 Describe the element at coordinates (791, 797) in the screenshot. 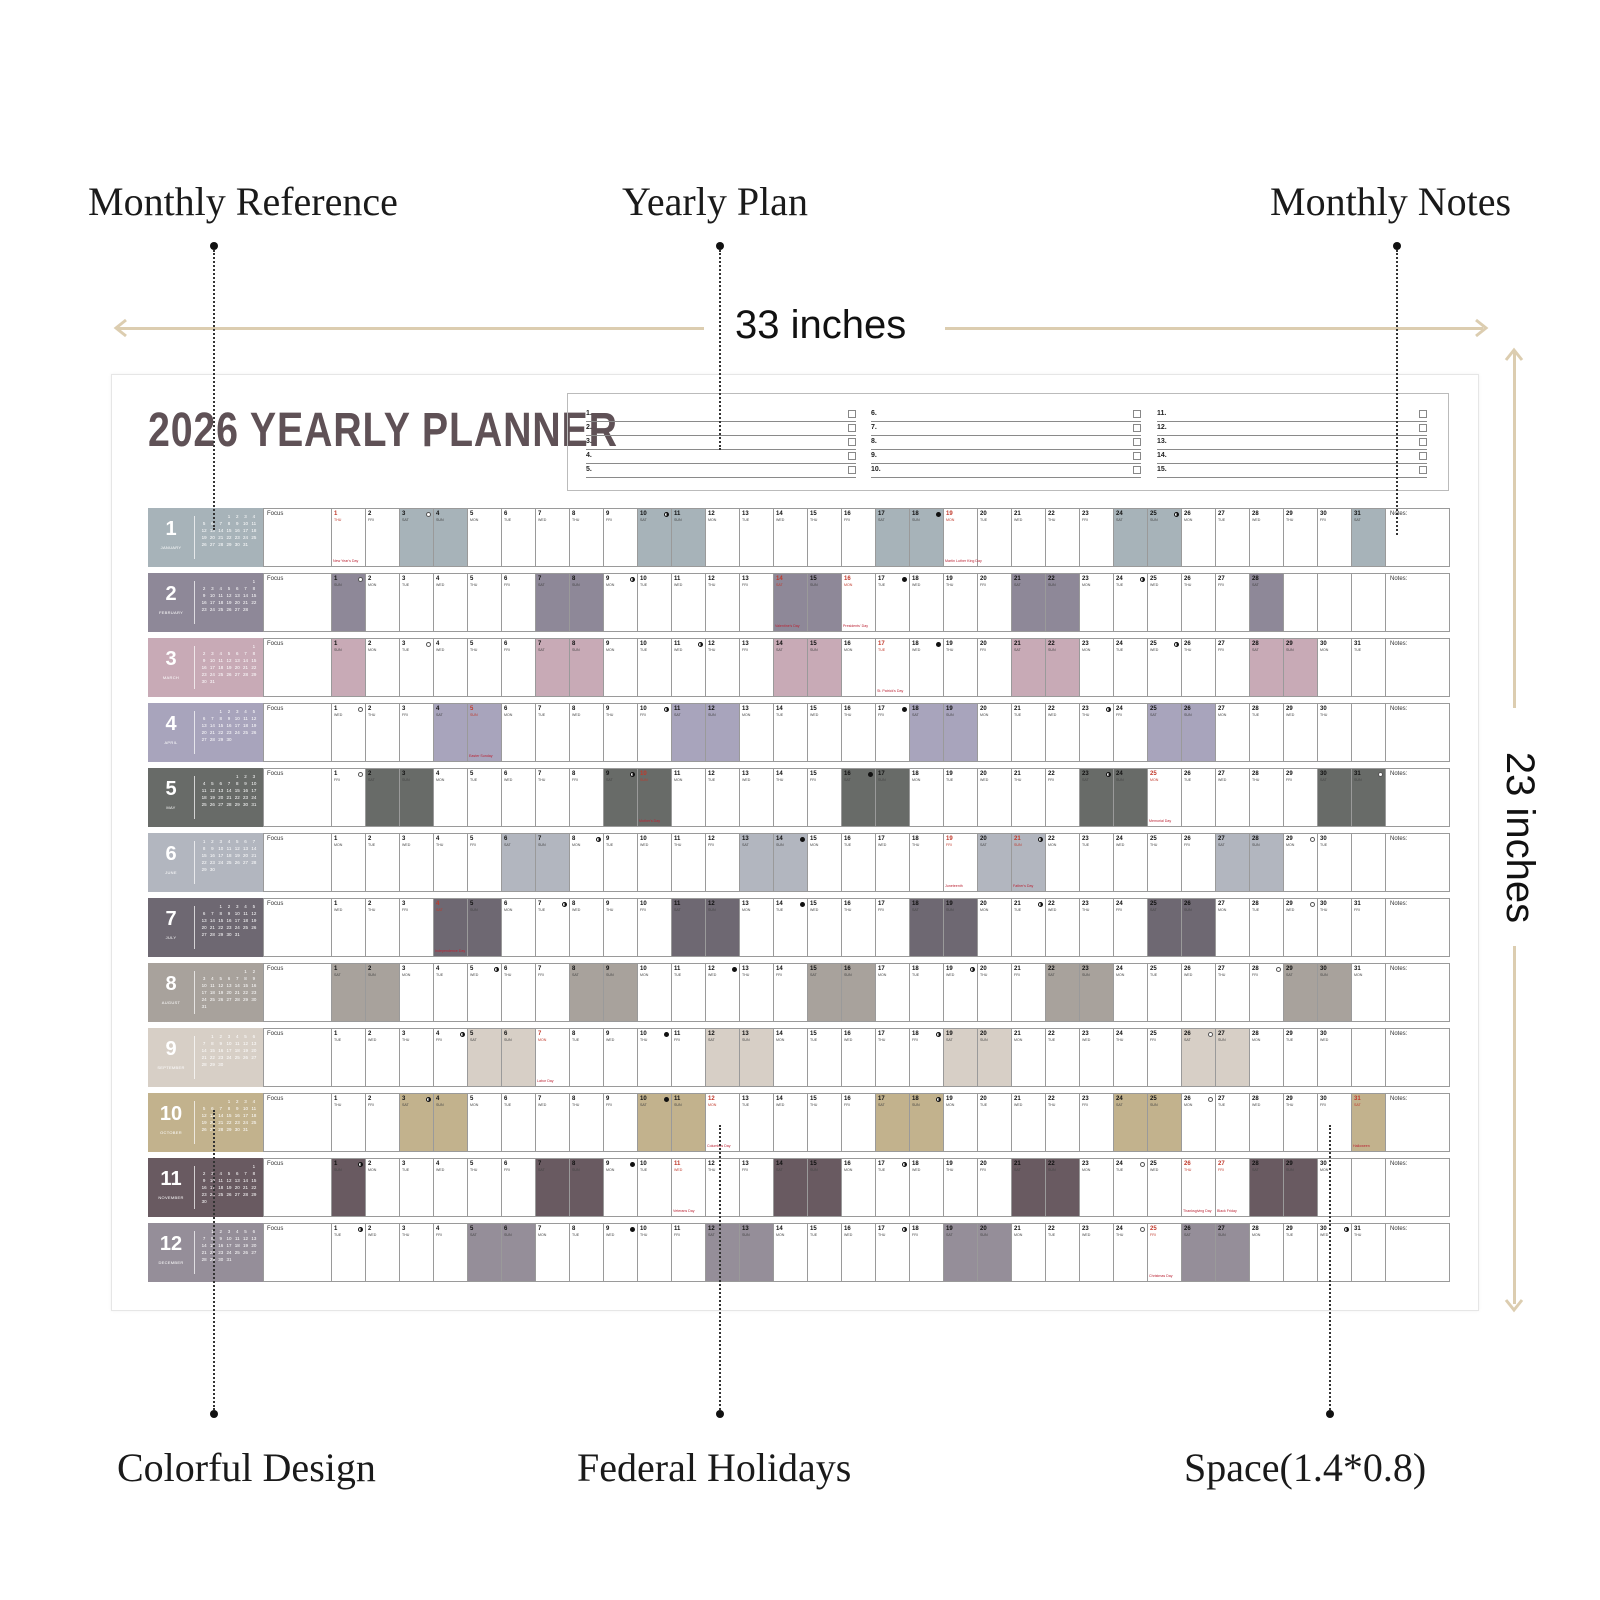

I see `day-cell: 14 THU` at that location.